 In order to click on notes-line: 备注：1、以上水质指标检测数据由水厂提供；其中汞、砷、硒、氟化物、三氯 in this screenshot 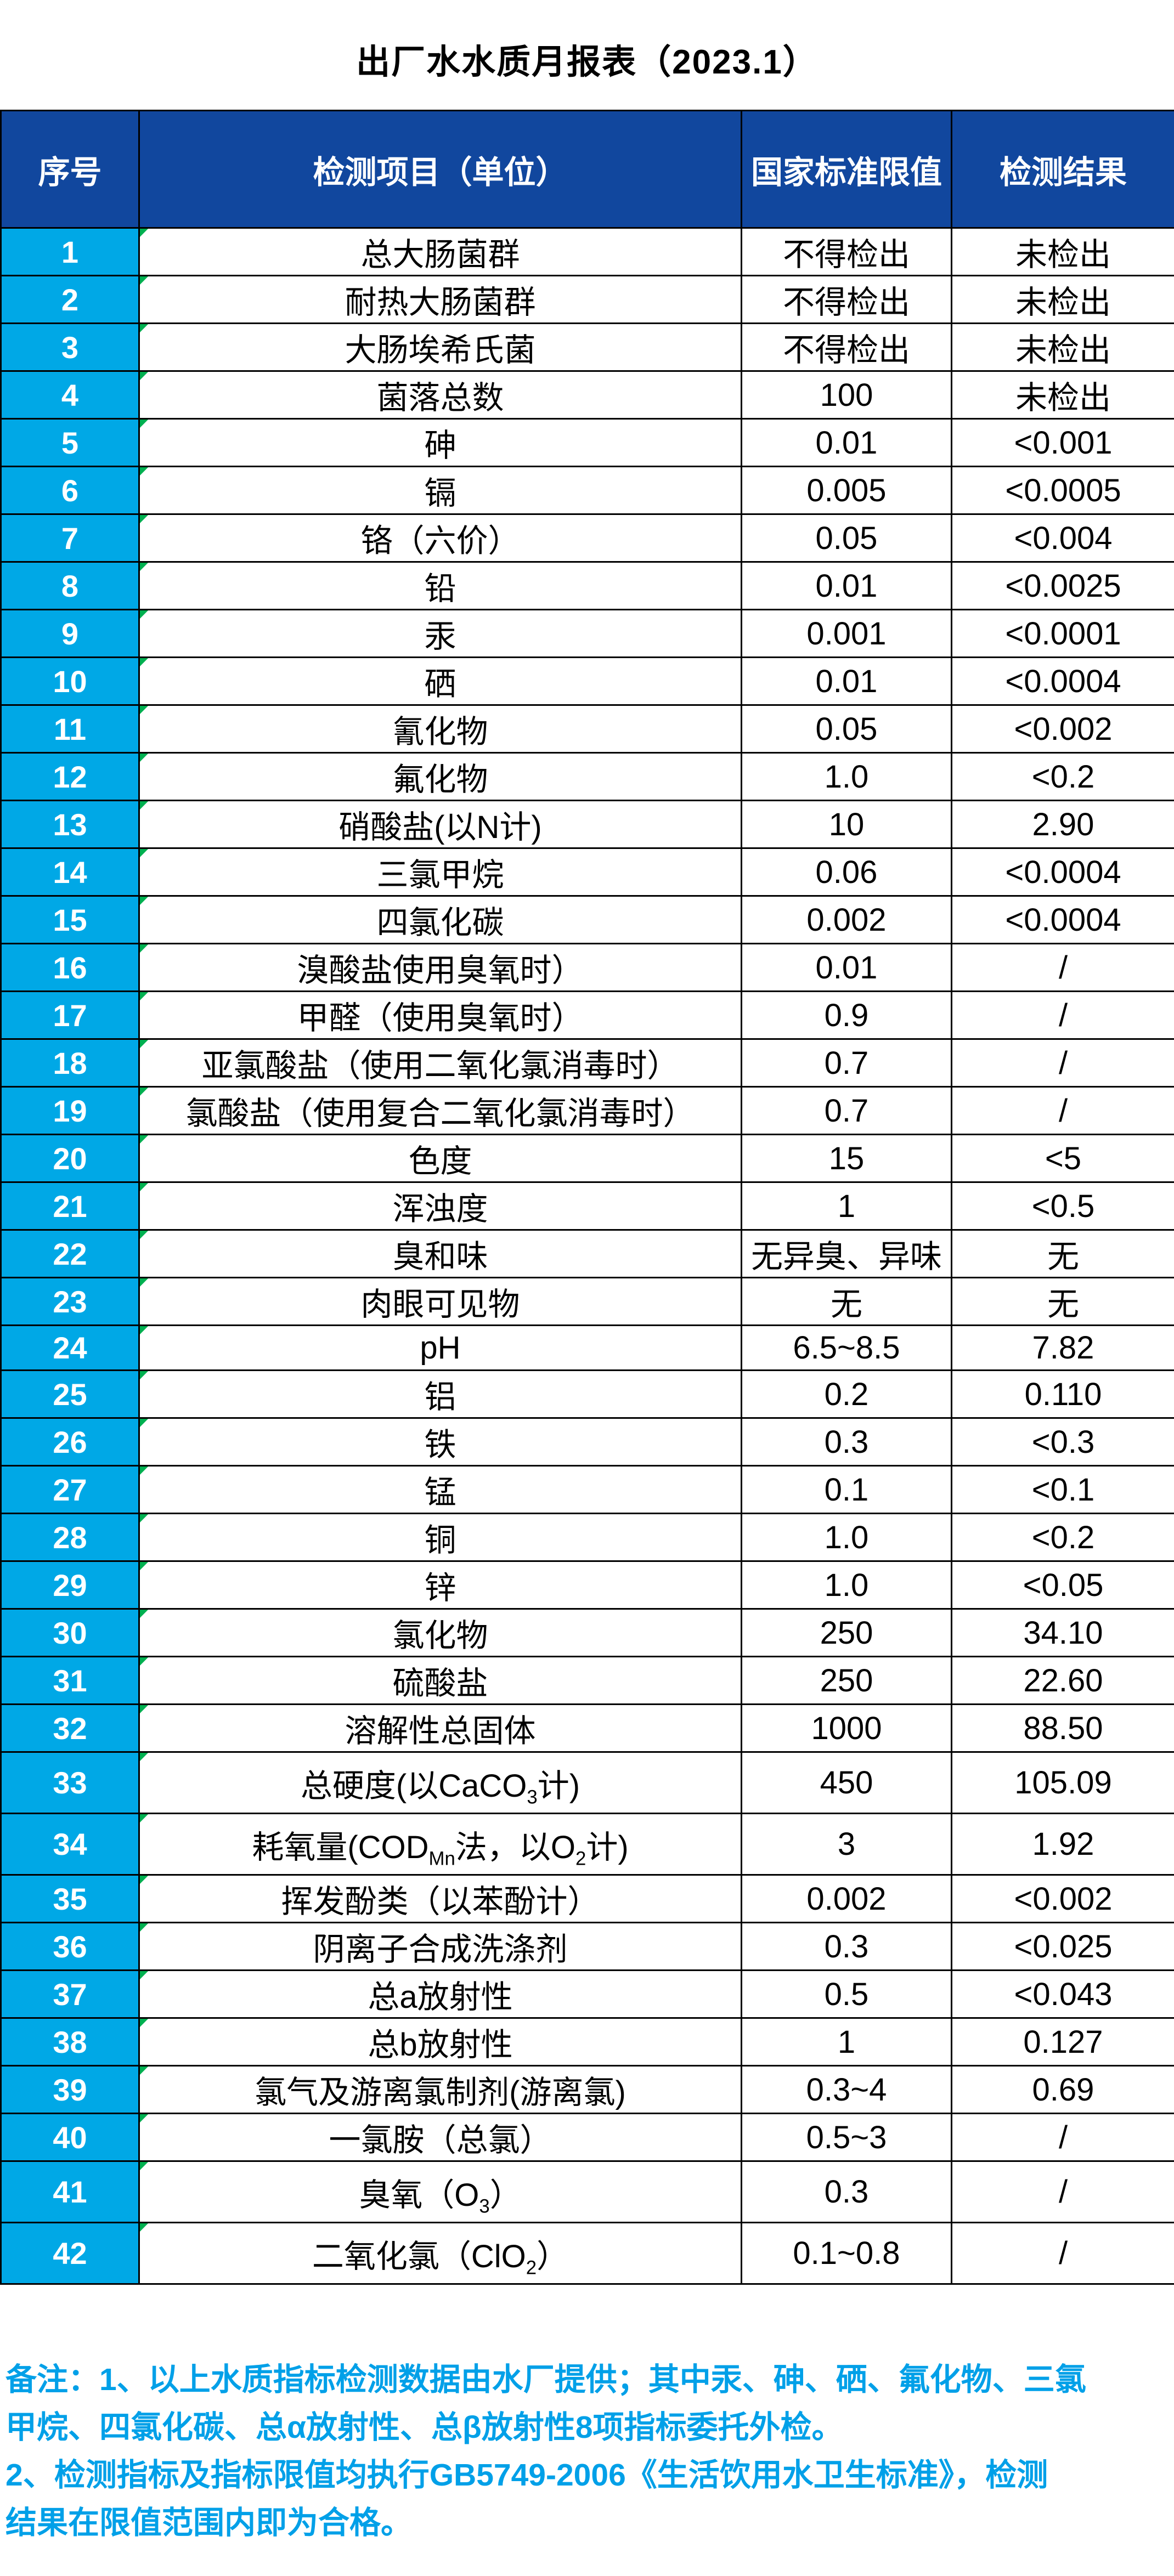, I will do `click(545, 2380)`.